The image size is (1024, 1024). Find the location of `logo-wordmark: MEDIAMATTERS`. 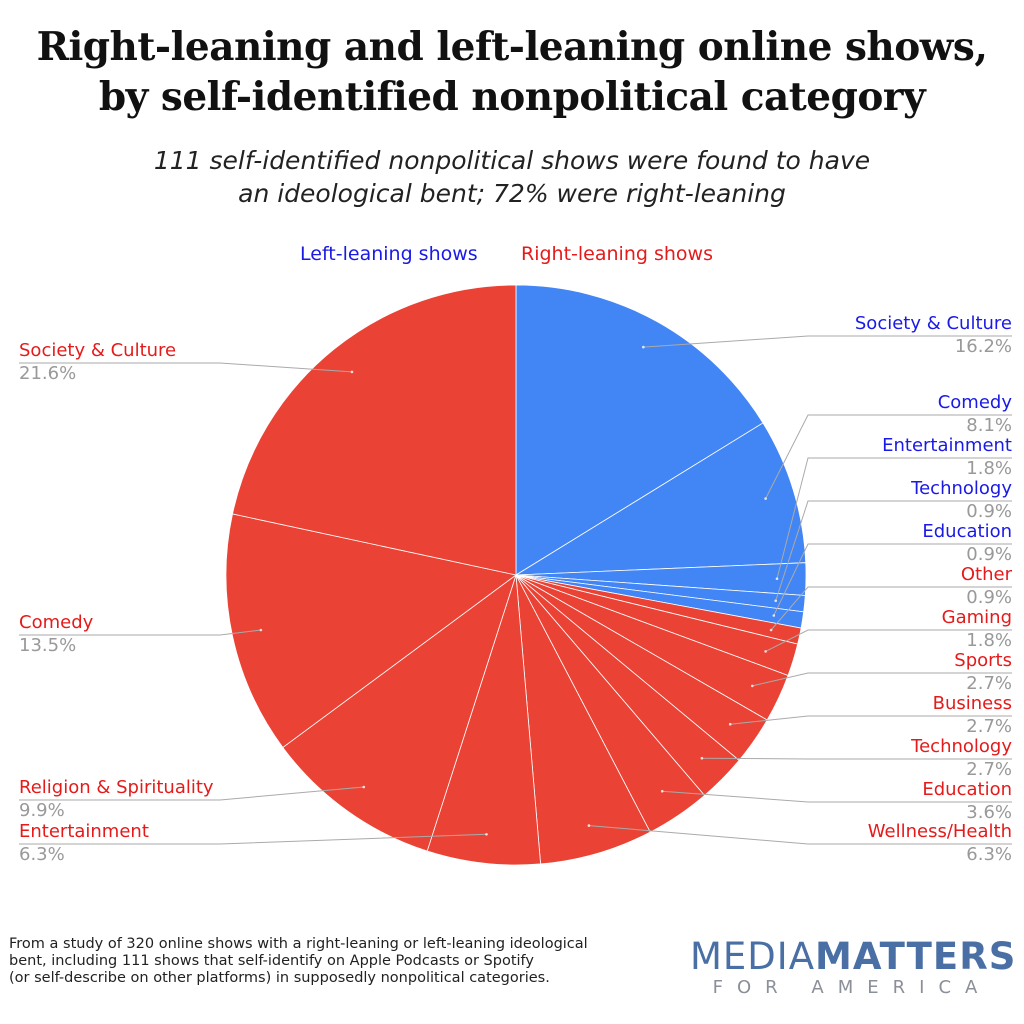

logo-wordmark: MEDIAMATTERS is located at coordinates (852, 956).